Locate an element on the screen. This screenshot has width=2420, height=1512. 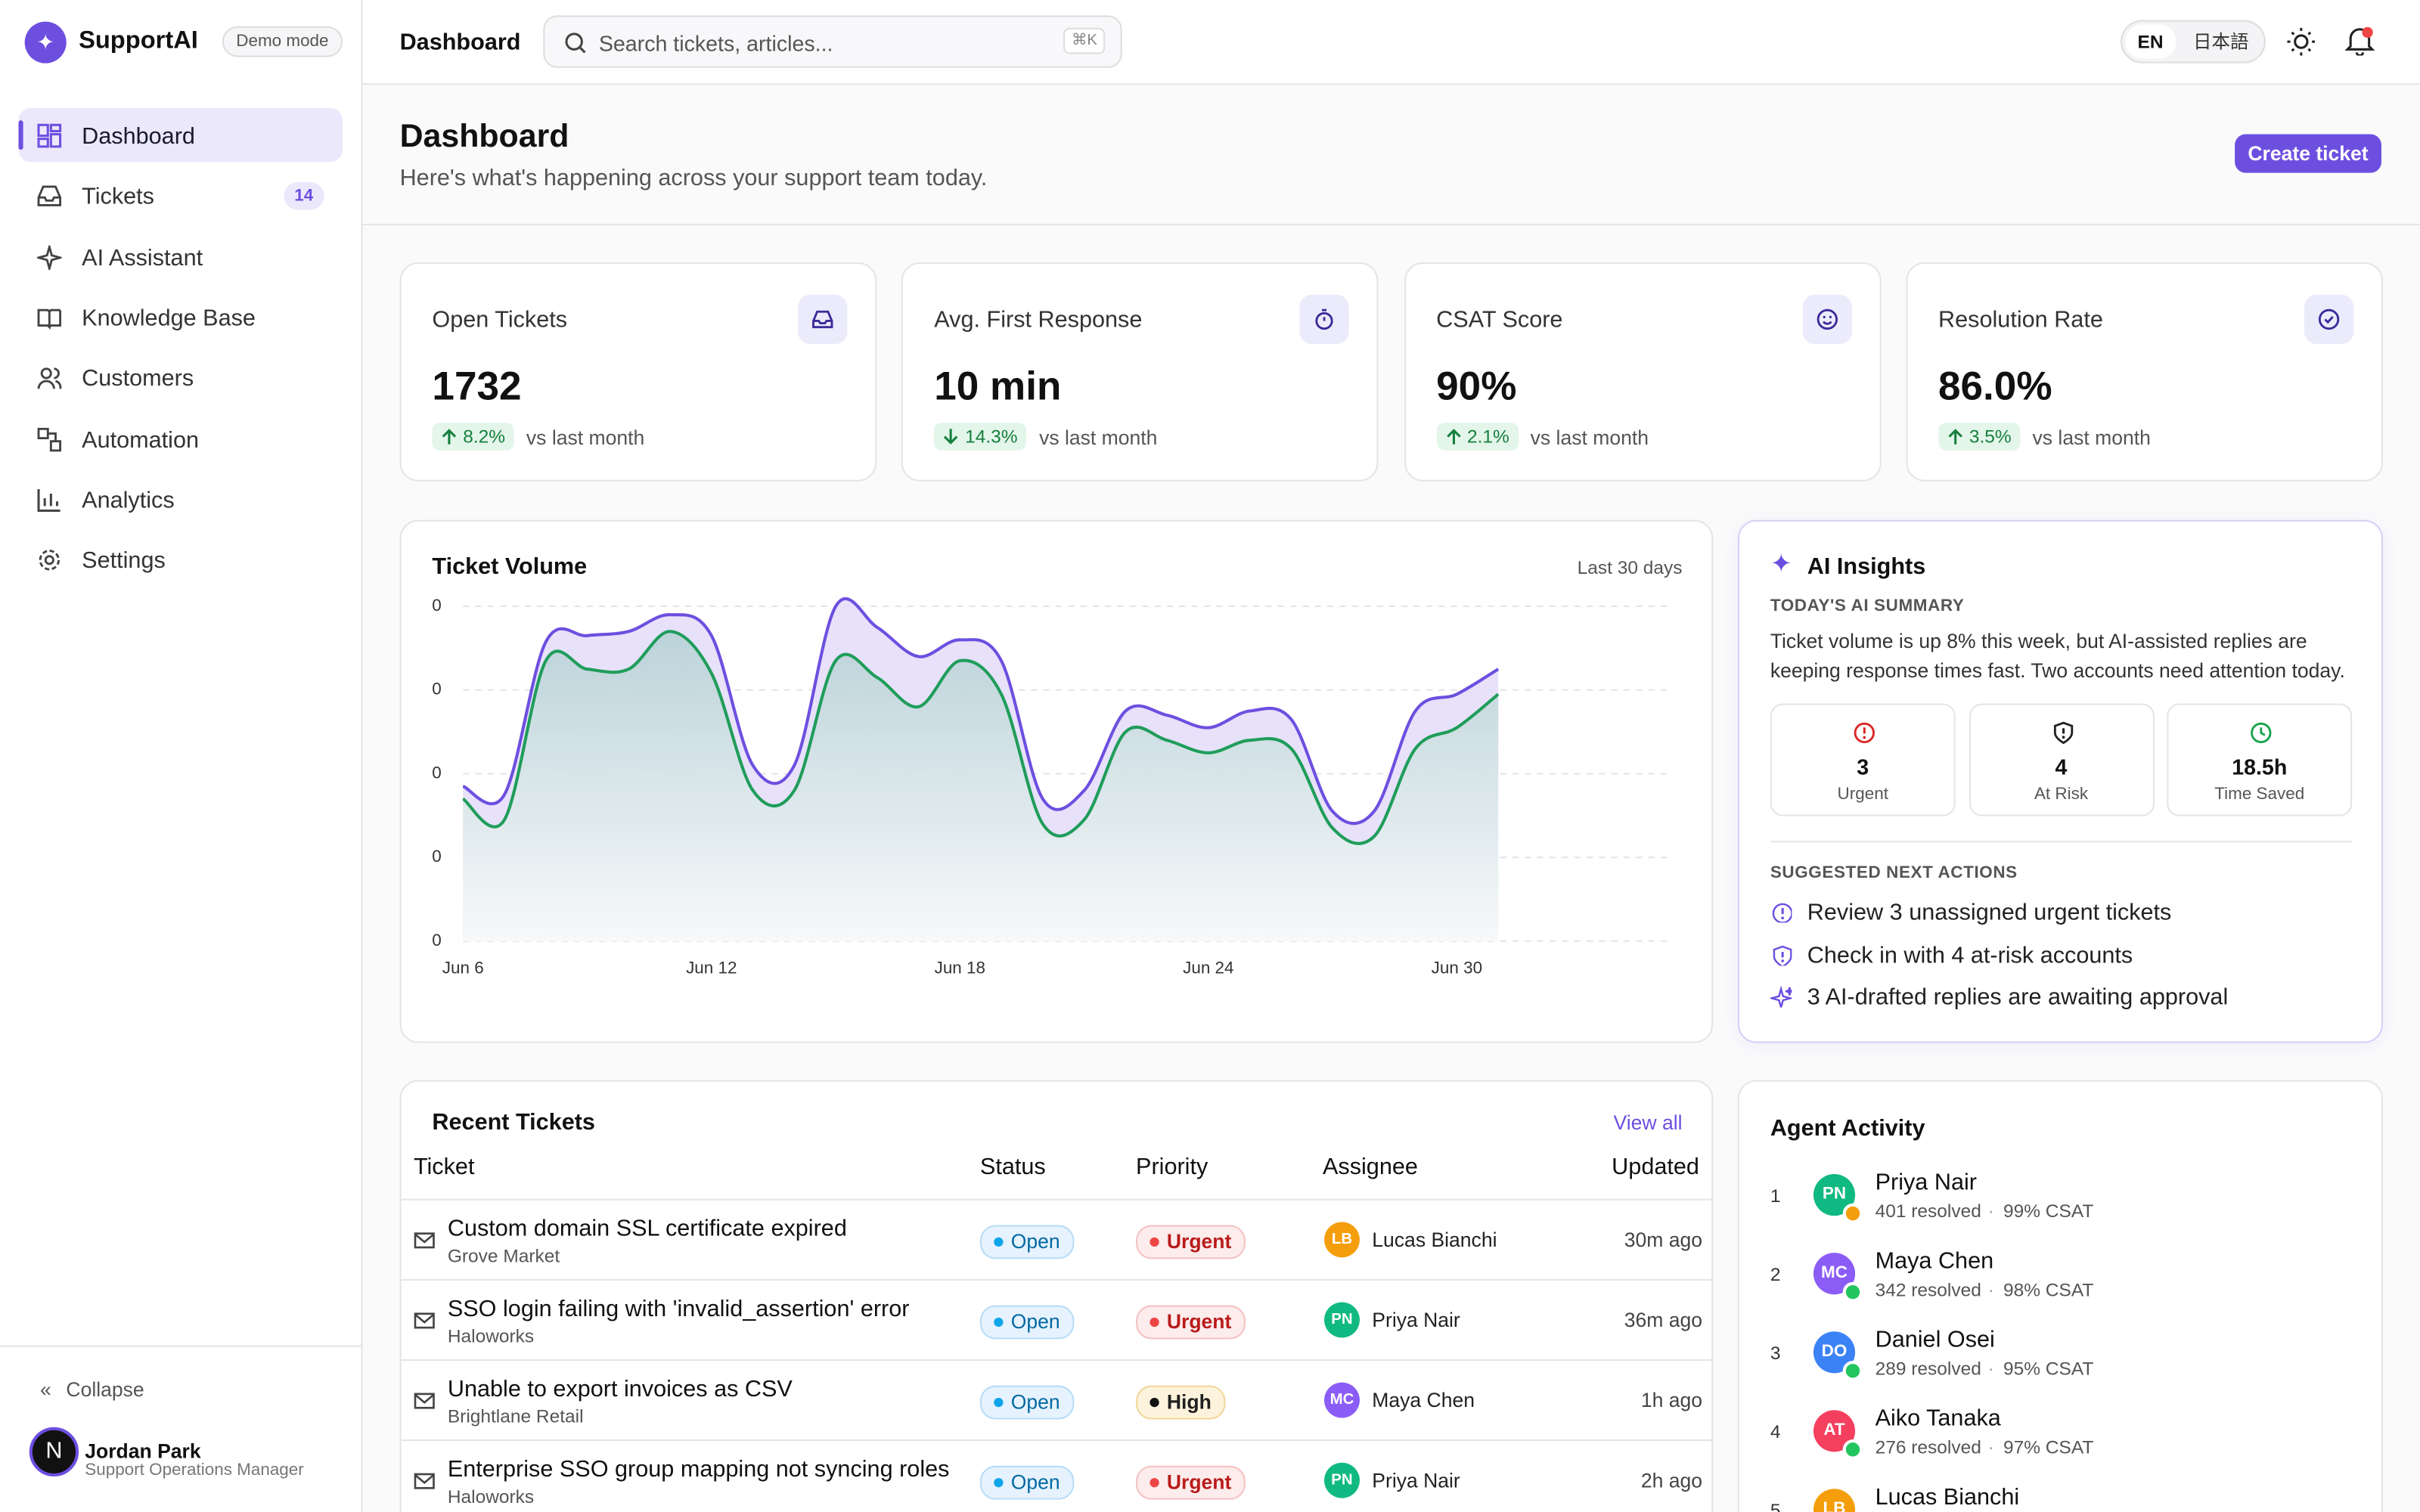
assignee-name: Maya Chen is located at coordinates (1423, 1400).